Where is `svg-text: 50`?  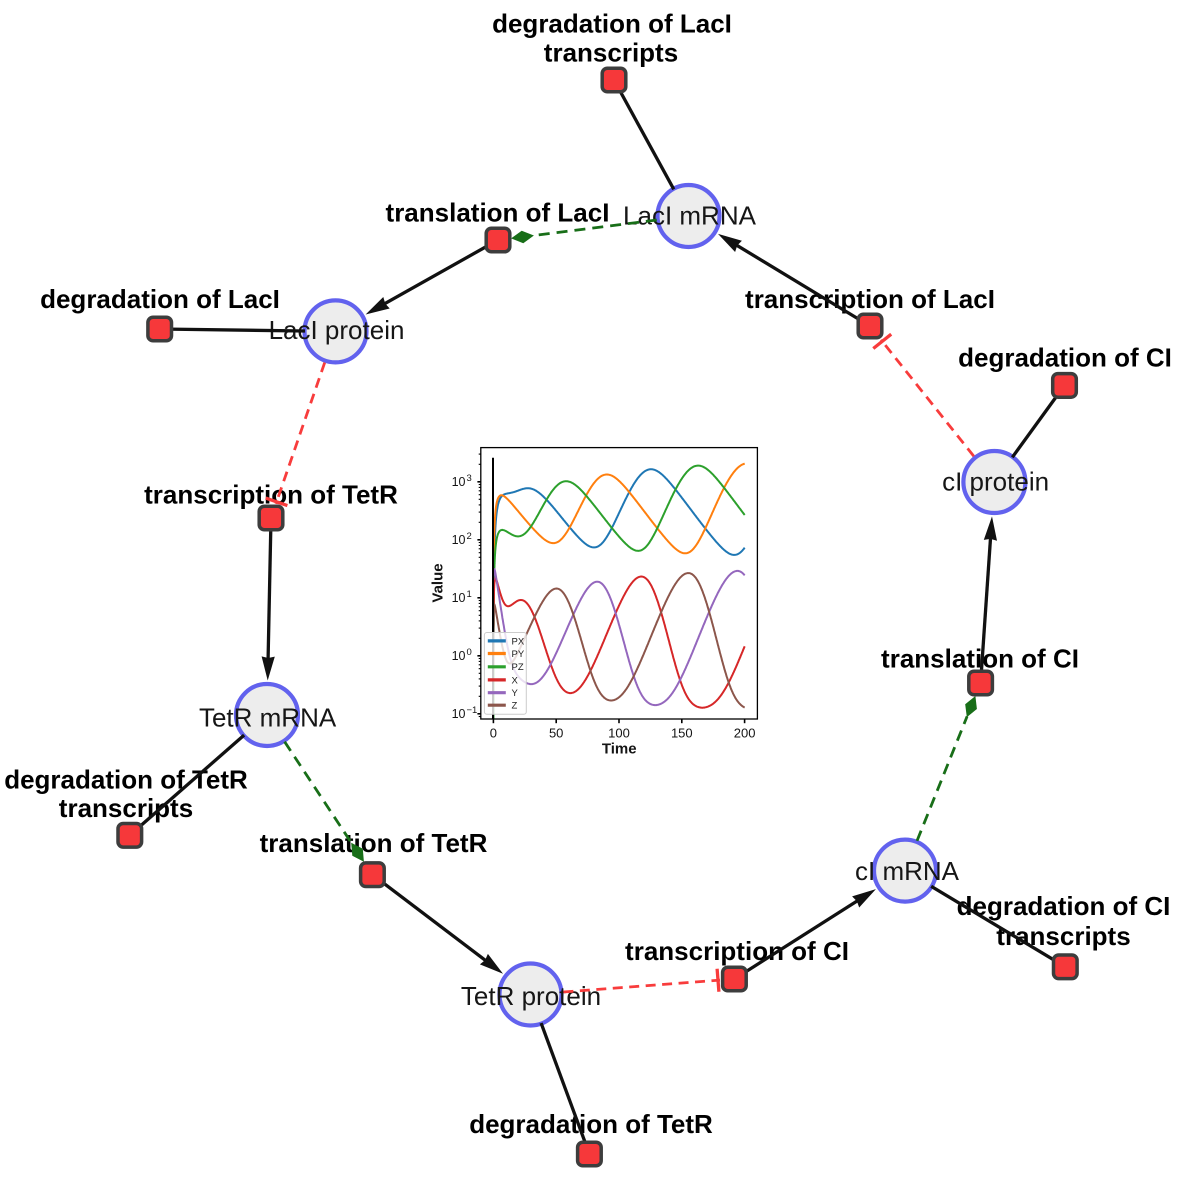 svg-text: 50 is located at coordinates (556, 733).